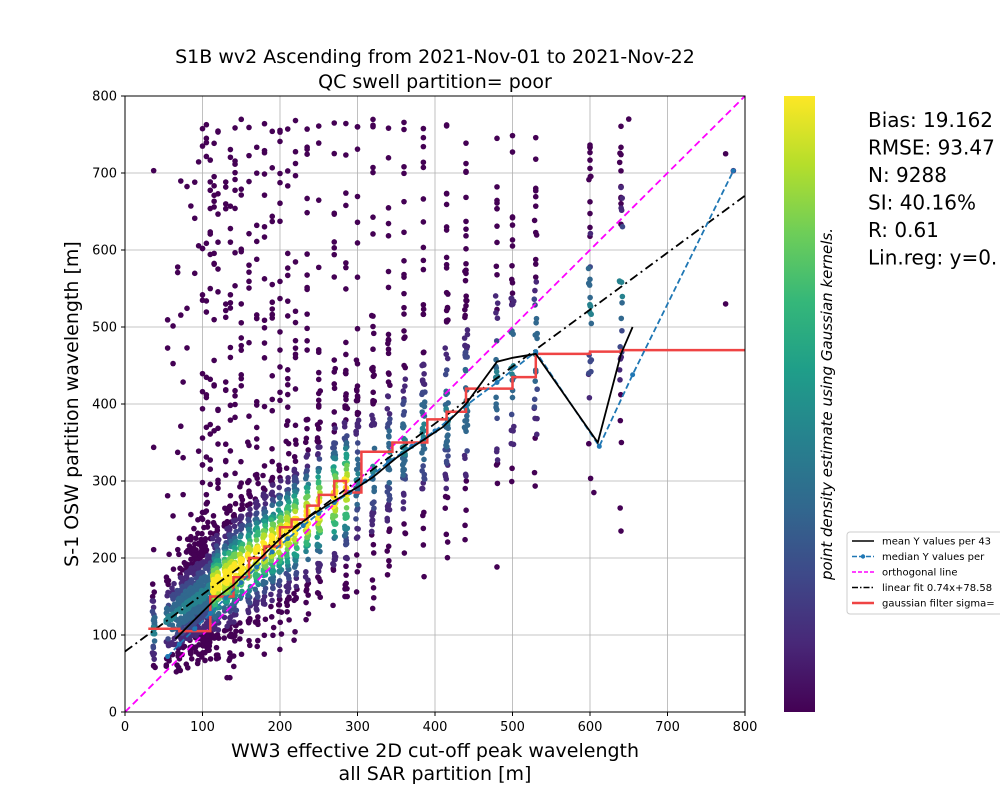 This screenshot has height=800, width=1000. What do you see at coordinates (937, 588) in the screenshot?
I see `legend-label: linear fit 0.74x+78.58` at bounding box center [937, 588].